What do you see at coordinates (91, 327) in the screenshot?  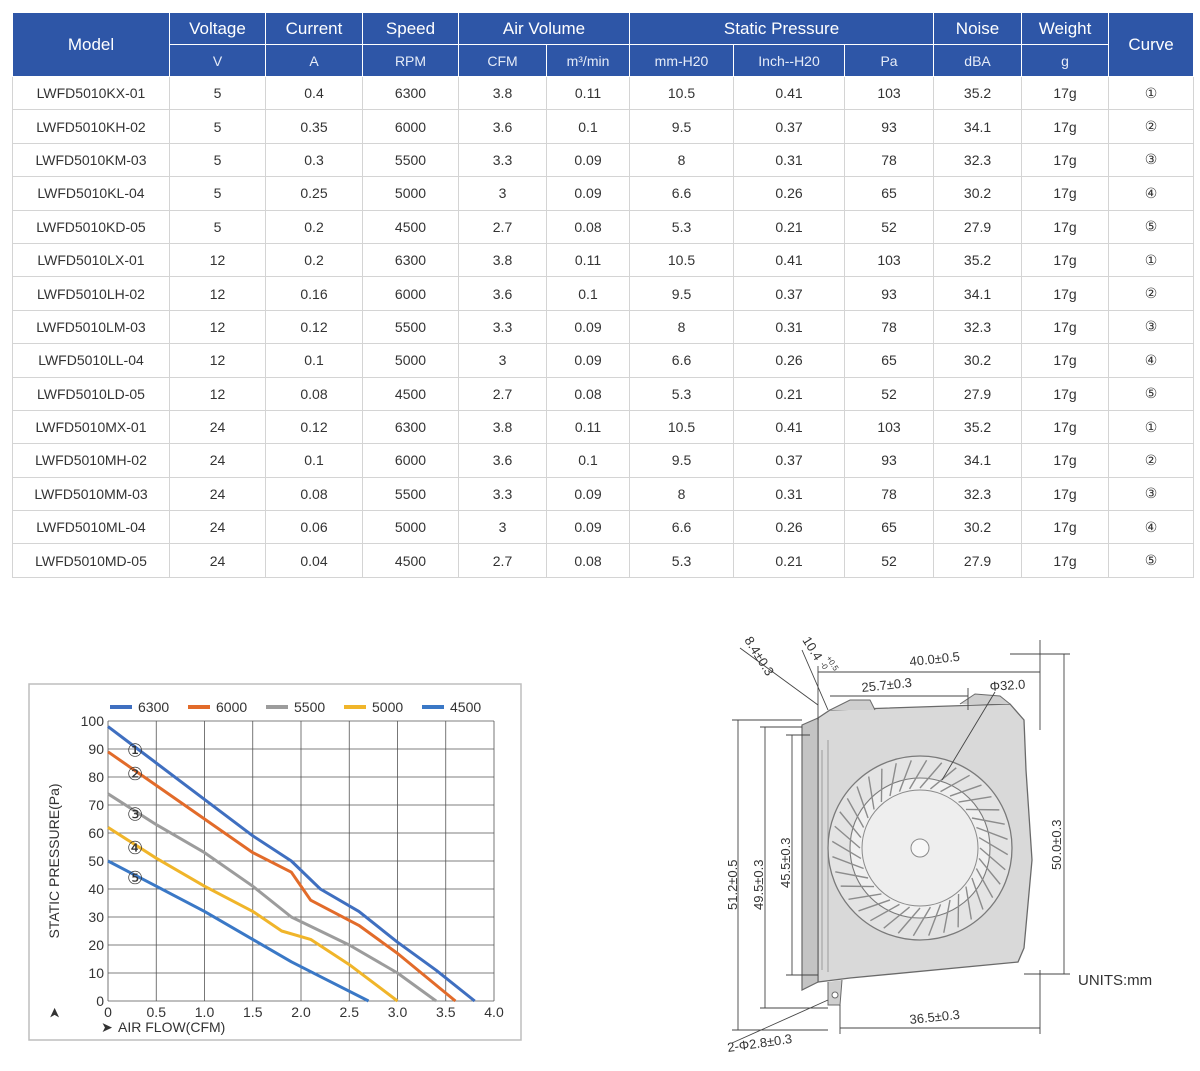 I see `cell-model: LWFD5010LM-03` at bounding box center [91, 327].